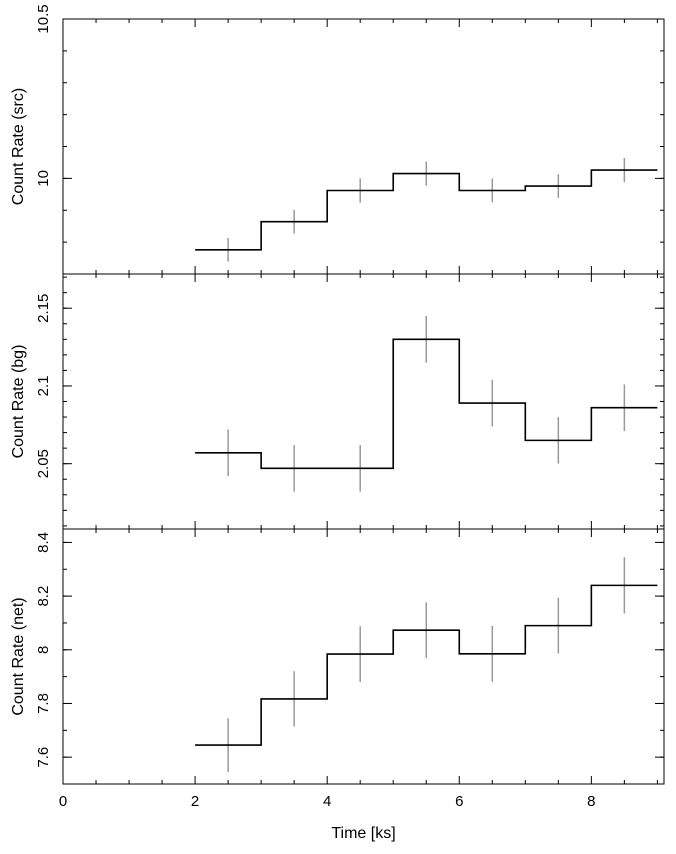 Image resolution: width=676 pixels, height=854 pixels. I want to click on panel-net-step-line, so click(426, 665).